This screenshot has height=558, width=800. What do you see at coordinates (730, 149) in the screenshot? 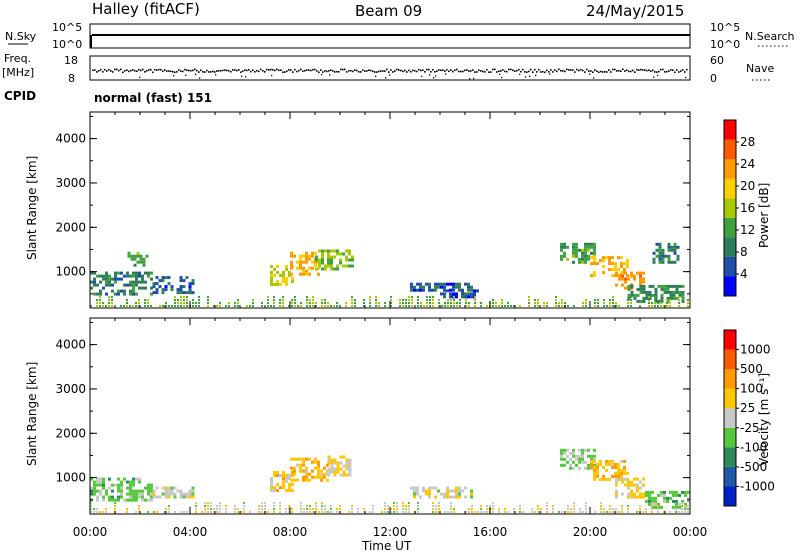
I see `colorbar-segment` at bounding box center [730, 149].